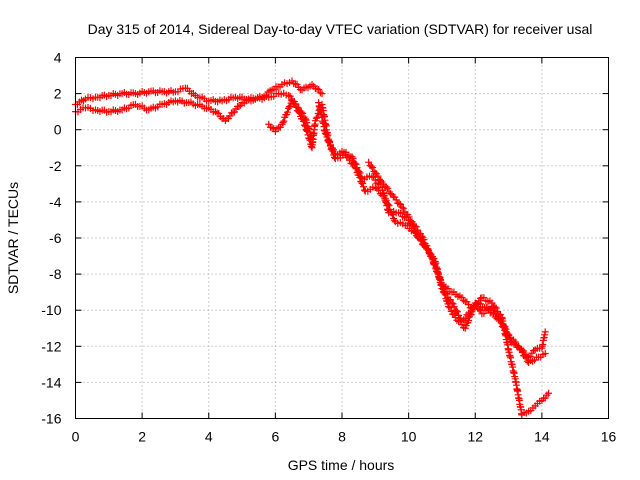  Describe the element at coordinates (58, 130) in the screenshot. I see `y-tick-label: 0` at that location.